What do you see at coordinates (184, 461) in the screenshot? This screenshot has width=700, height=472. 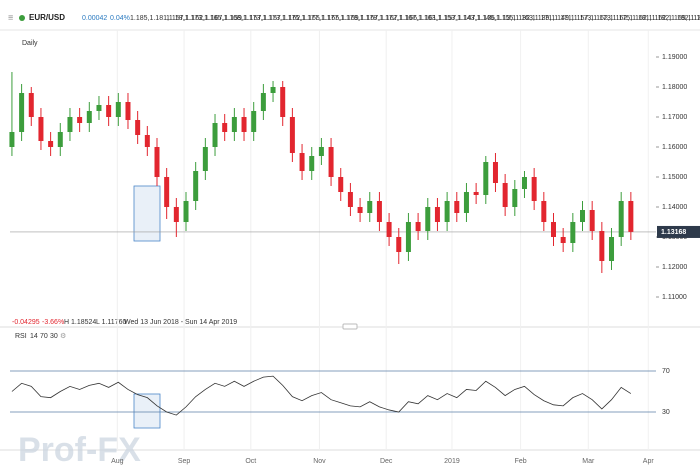 I see `x-tick-label: Sep` at bounding box center [184, 461].